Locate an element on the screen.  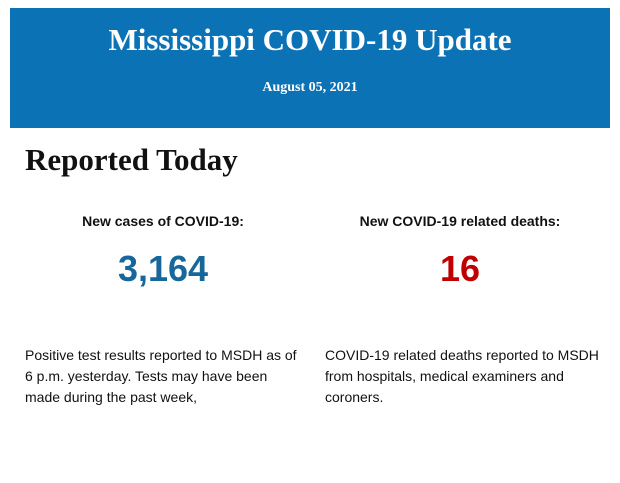
stat-value: 3,164 is located at coordinates (163, 268).